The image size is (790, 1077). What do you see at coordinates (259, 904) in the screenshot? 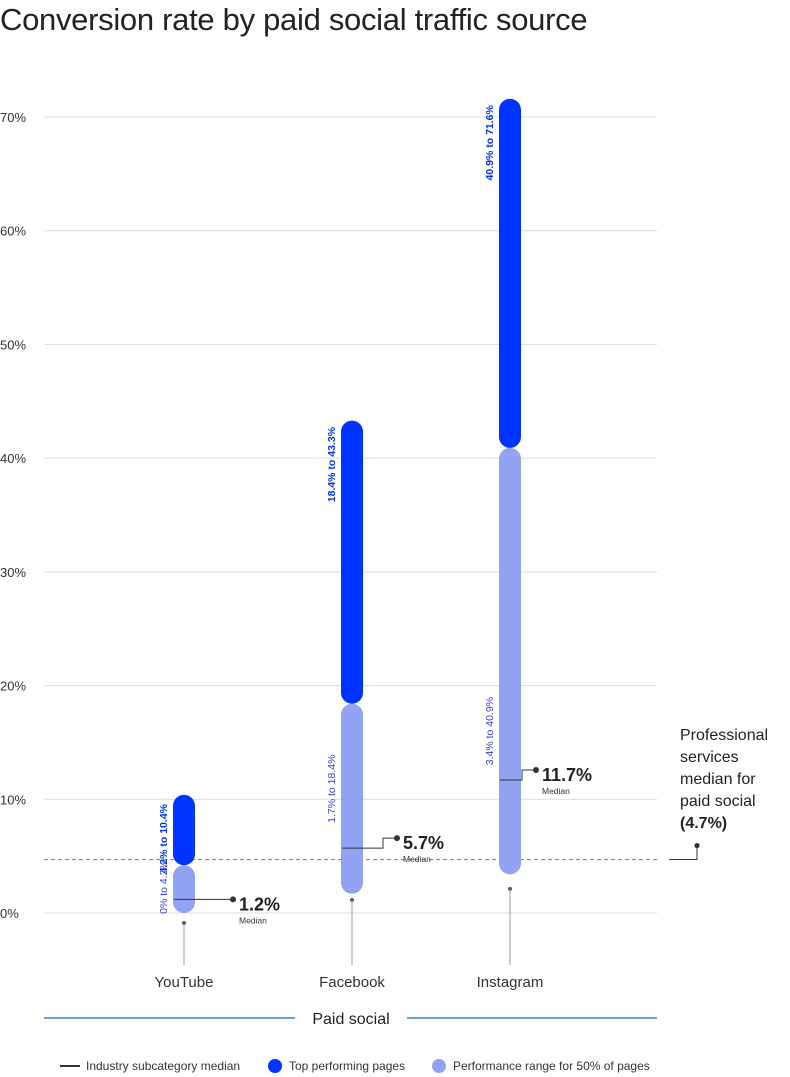
I see `median-value: 1.2%` at bounding box center [259, 904].